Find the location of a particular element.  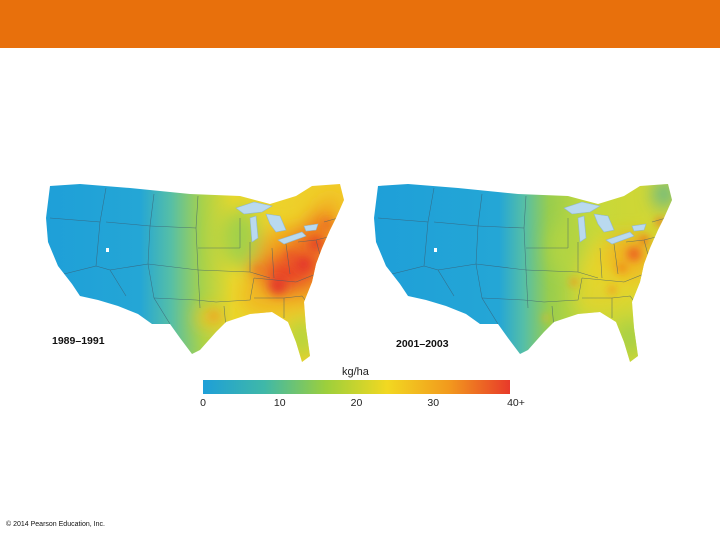

period-label-2001-2003: 2001–2003 is located at coordinates (422, 344).